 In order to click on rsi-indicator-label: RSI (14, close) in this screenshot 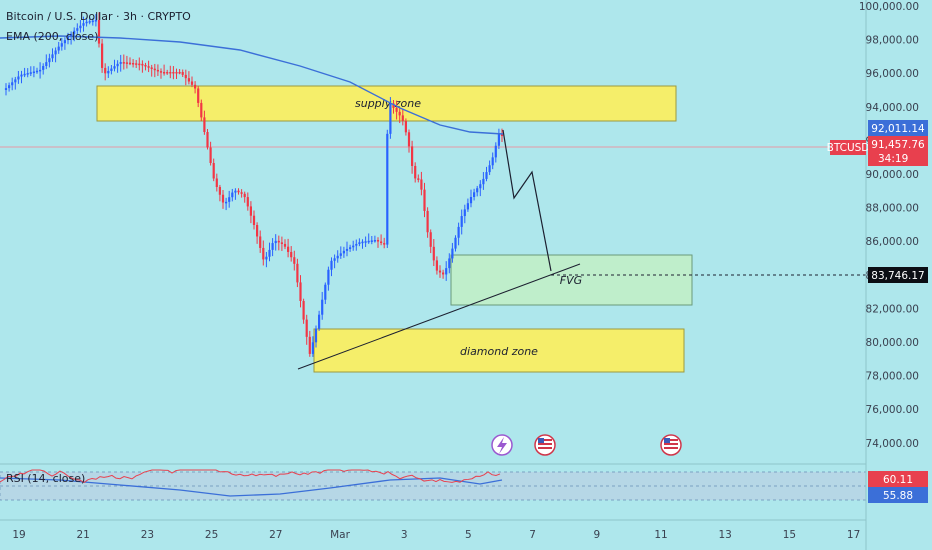, I will do `click(46, 478)`.